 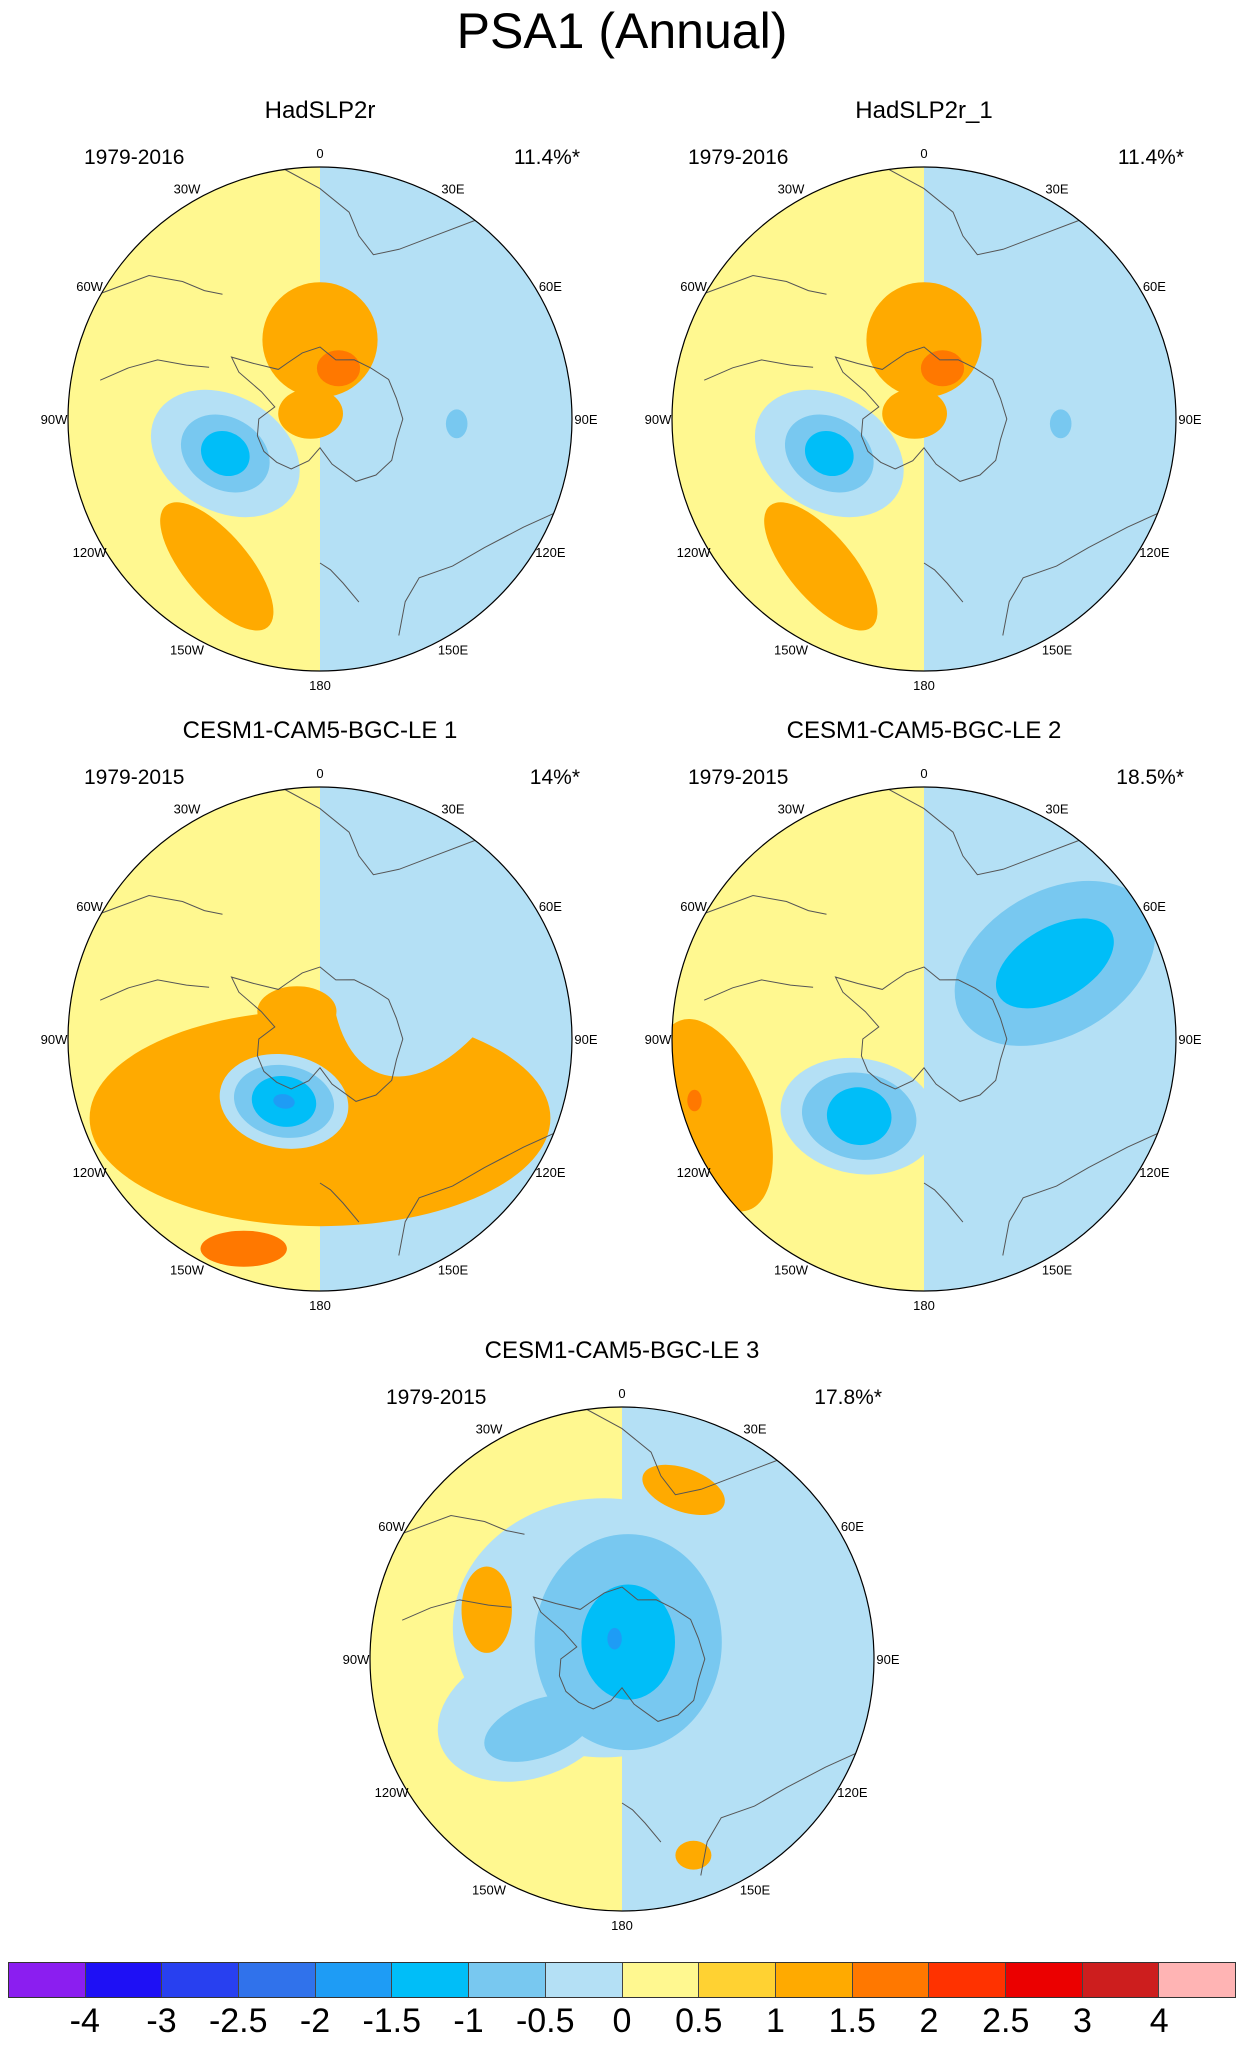 I want to click on colorbar-tick-label: 0.5, so click(x=699, y=2021).